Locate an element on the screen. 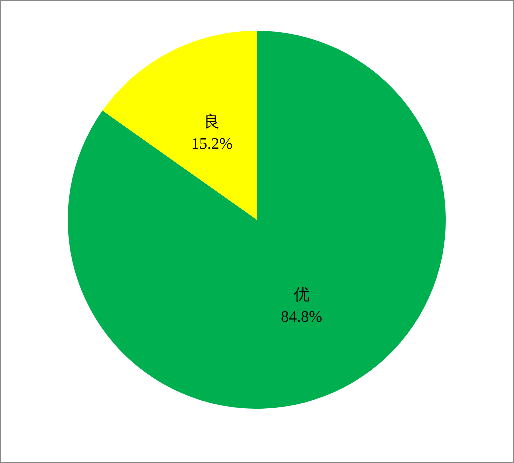 The image size is (514, 463). slice-label: 优 is located at coordinates (302, 295).